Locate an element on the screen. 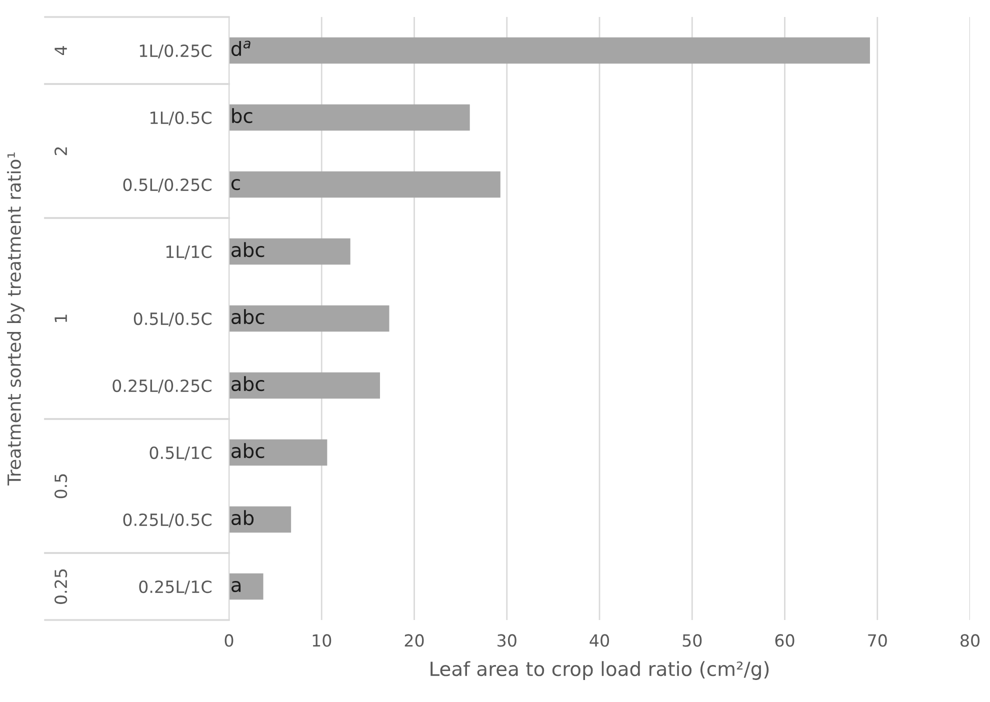 The image size is (990, 702). text: 0.25 is located at coordinates (61, 586).